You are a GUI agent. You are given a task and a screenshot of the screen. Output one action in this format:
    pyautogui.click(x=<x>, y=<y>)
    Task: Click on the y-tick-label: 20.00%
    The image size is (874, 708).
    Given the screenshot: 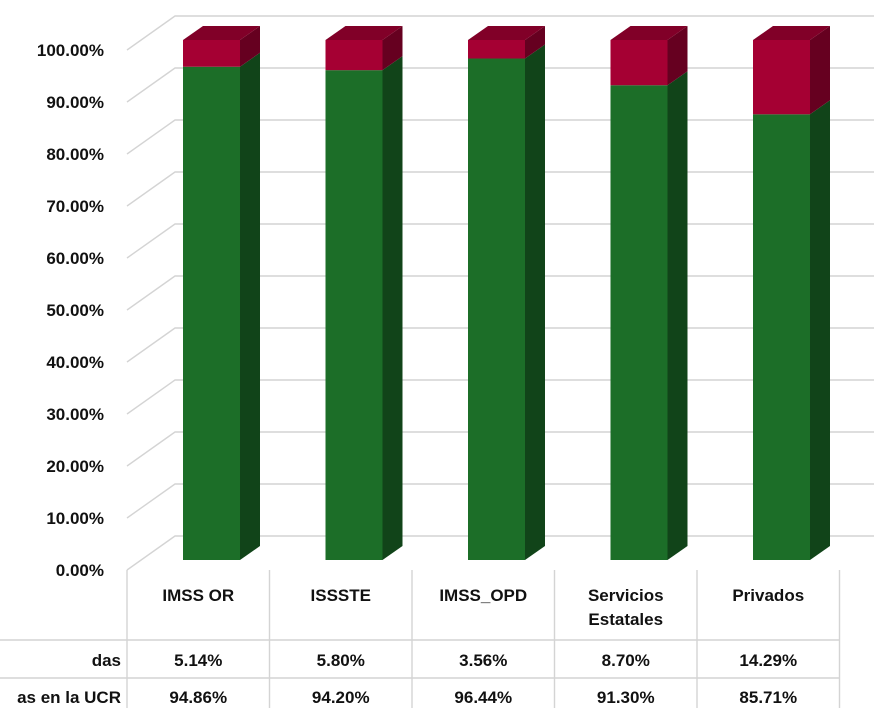 What is the action you would take?
    pyautogui.click(x=75, y=466)
    